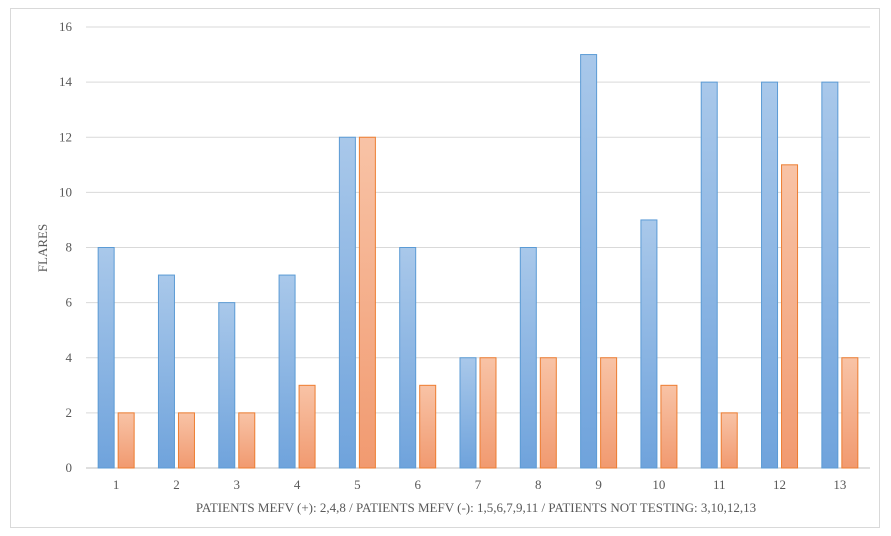 The width and height of the screenshot is (891, 536). What do you see at coordinates (69, 412) in the screenshot?
I see `y-tick-label: 2` at bounding box center [69, 412].